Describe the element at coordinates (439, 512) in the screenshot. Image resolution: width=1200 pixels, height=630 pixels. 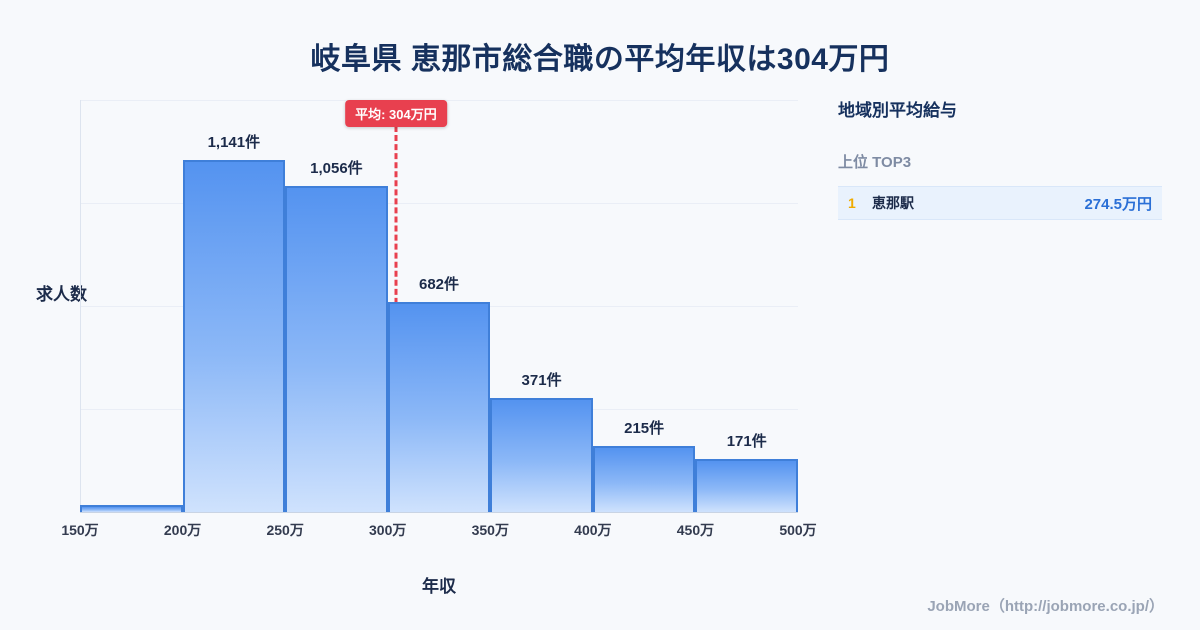
I see `x-axis-line` at that location.